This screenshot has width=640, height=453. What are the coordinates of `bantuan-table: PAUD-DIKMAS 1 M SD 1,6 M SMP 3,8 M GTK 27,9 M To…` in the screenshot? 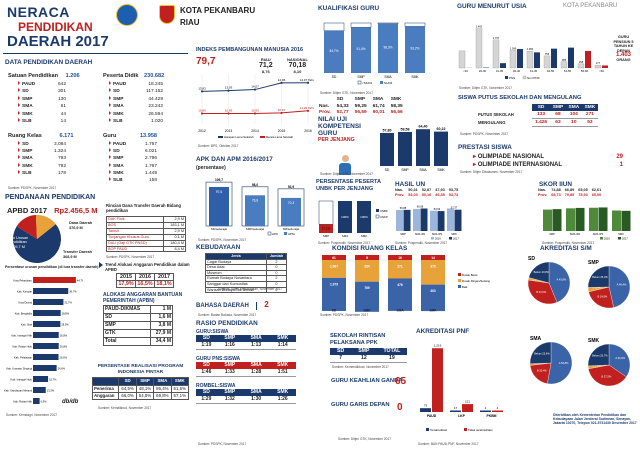 It's located at (138, 325).